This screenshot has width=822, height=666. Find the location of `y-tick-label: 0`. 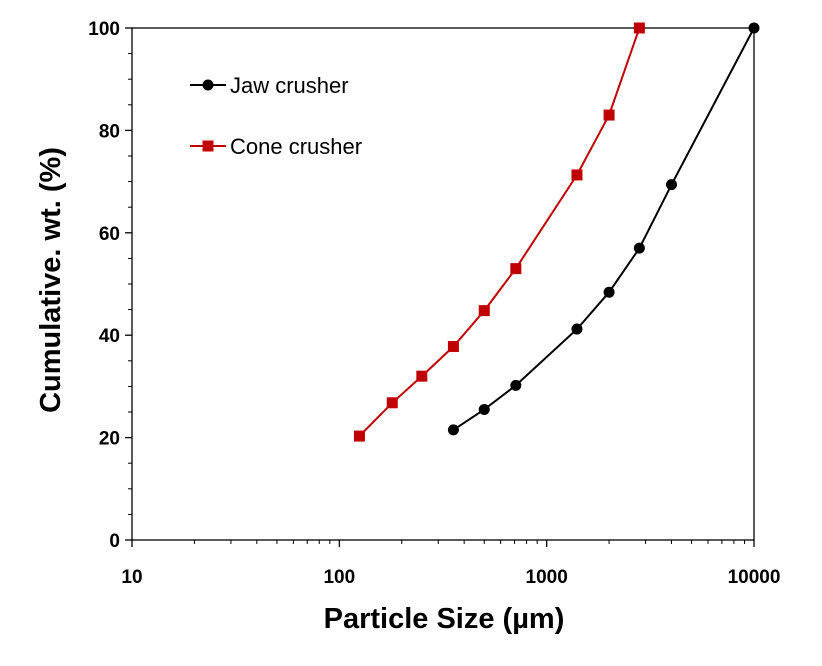

y-tick-label: 0 is located at coordinates (114, 541).